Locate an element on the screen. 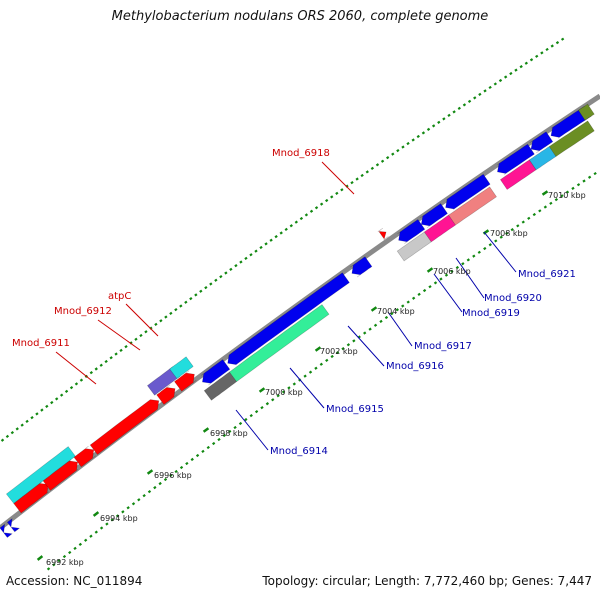 This screenshot has height=600, width=600. gene-label-mnod-6911: Mnod_6911 is located at coordinates (41, 343).